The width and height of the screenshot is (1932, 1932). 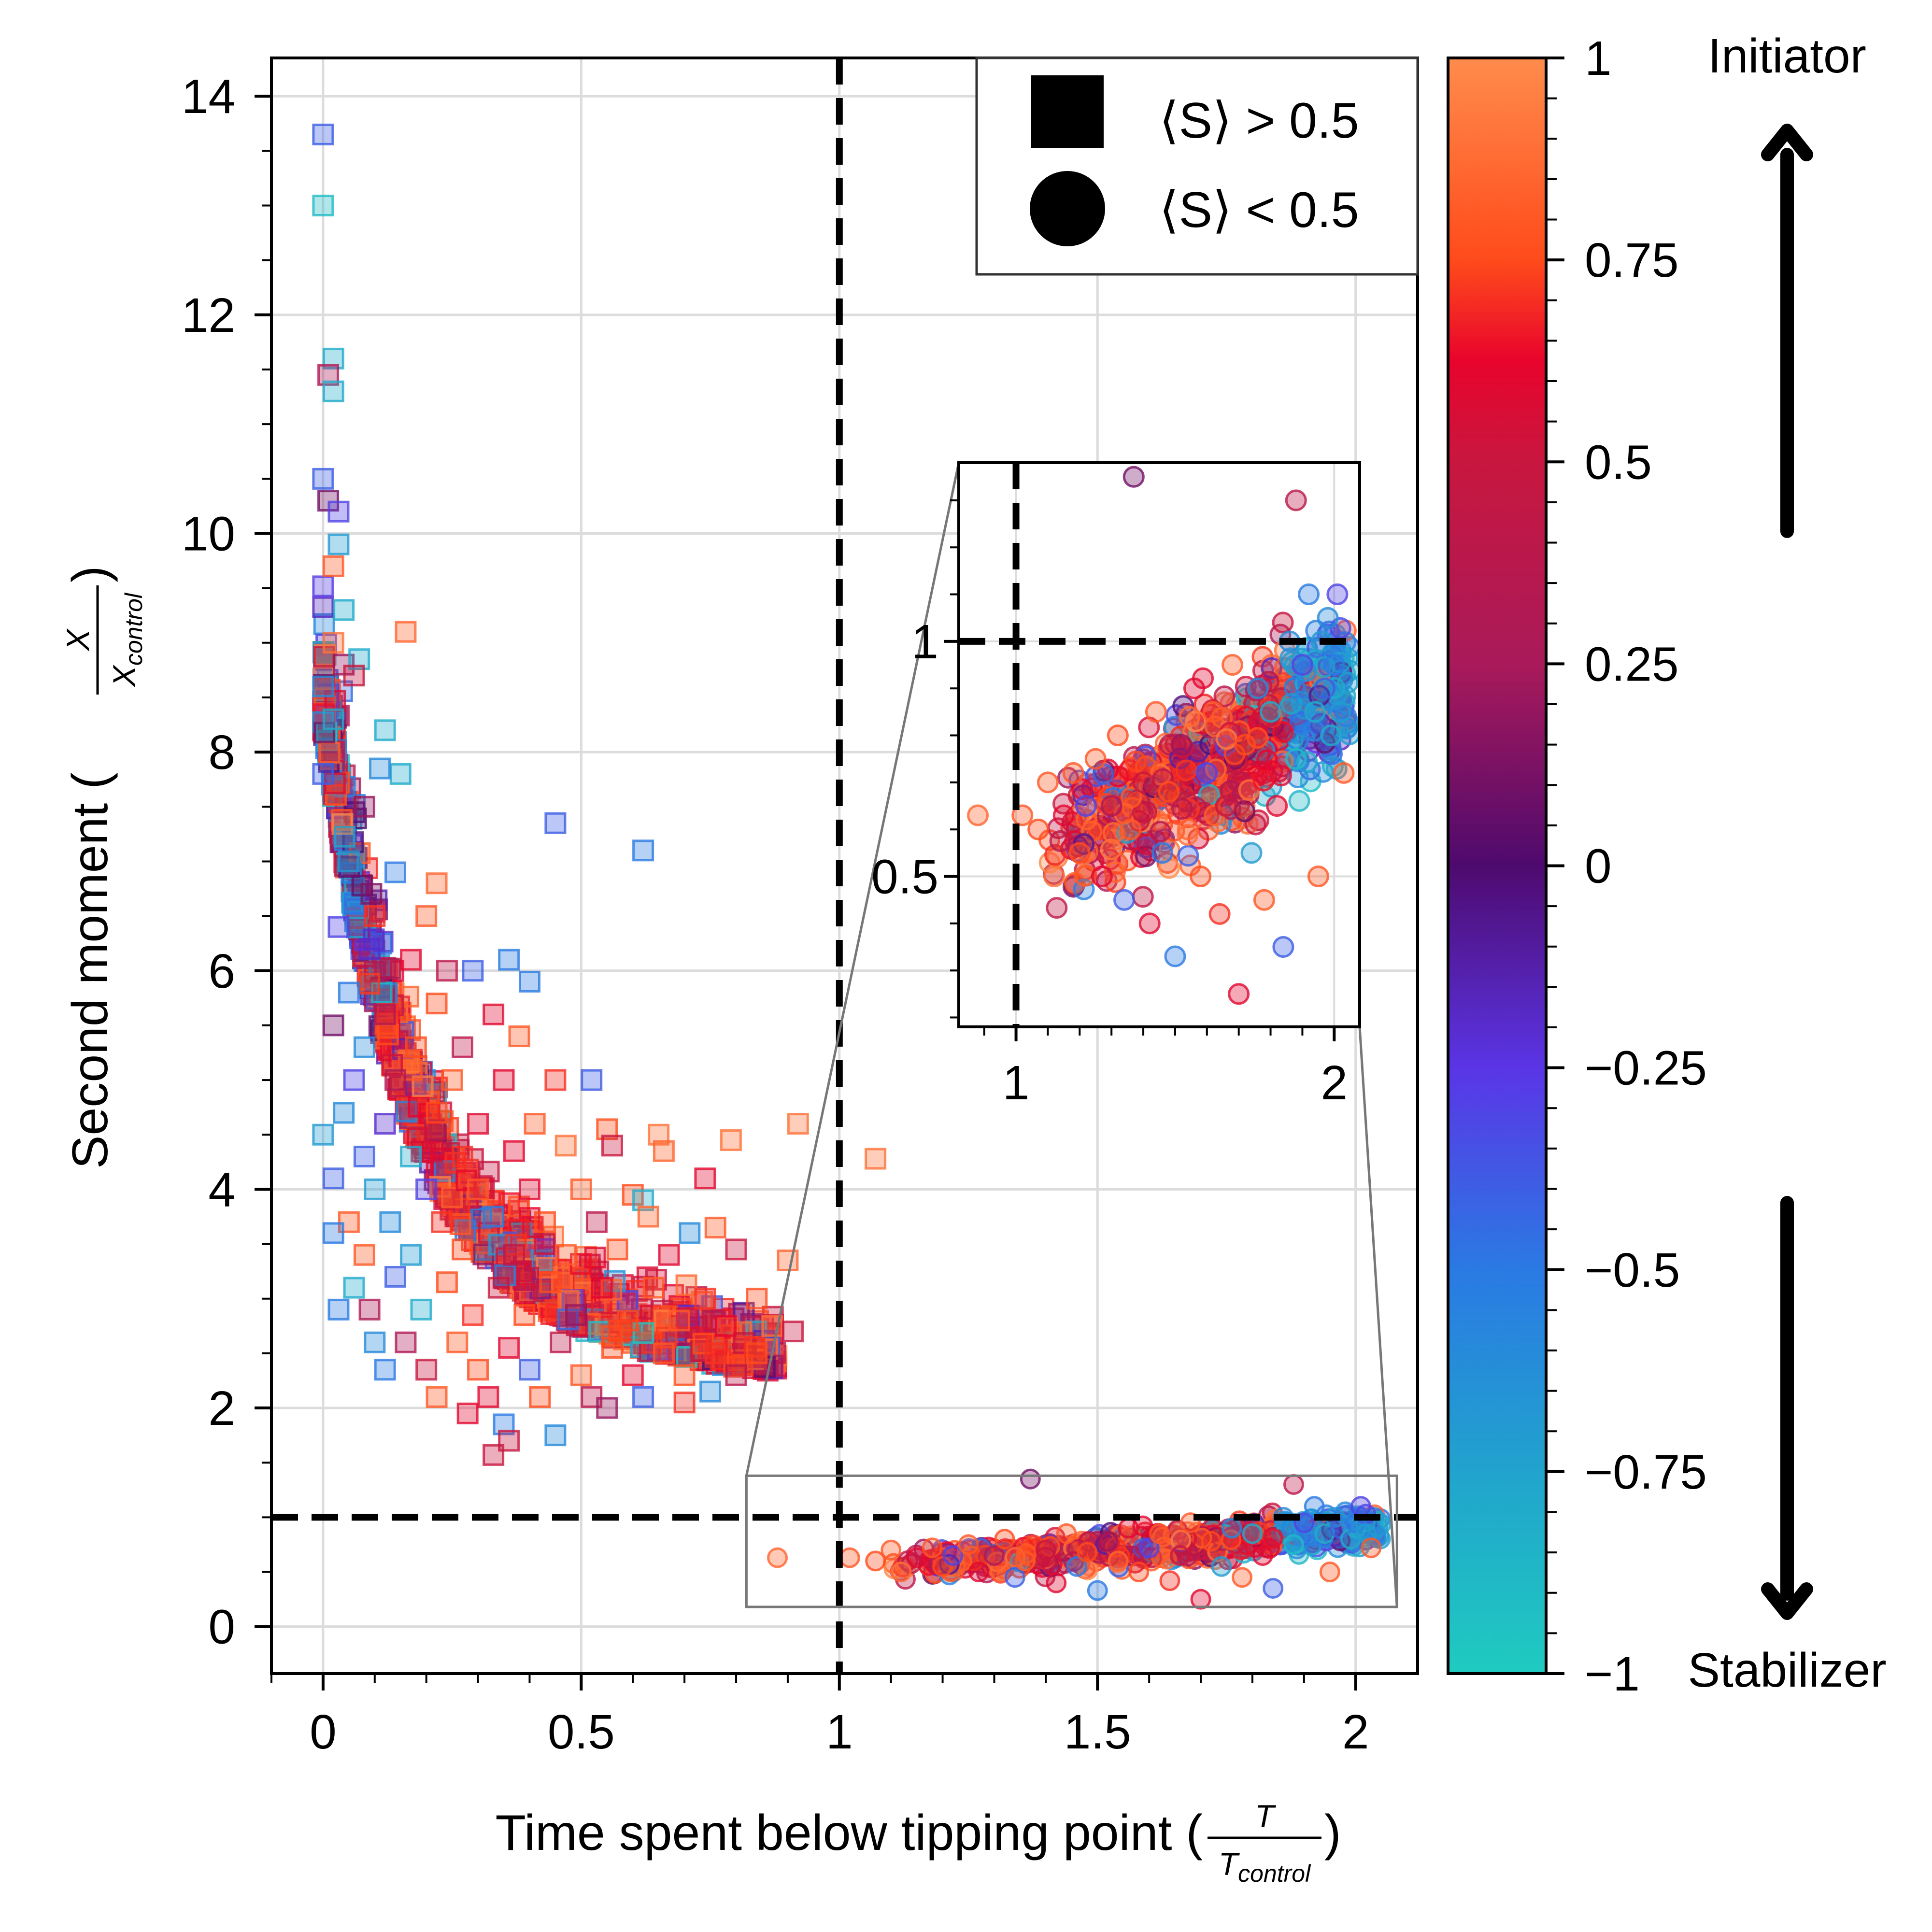 I want to click on y-tick-label: 12, so click(x=208, y=315).